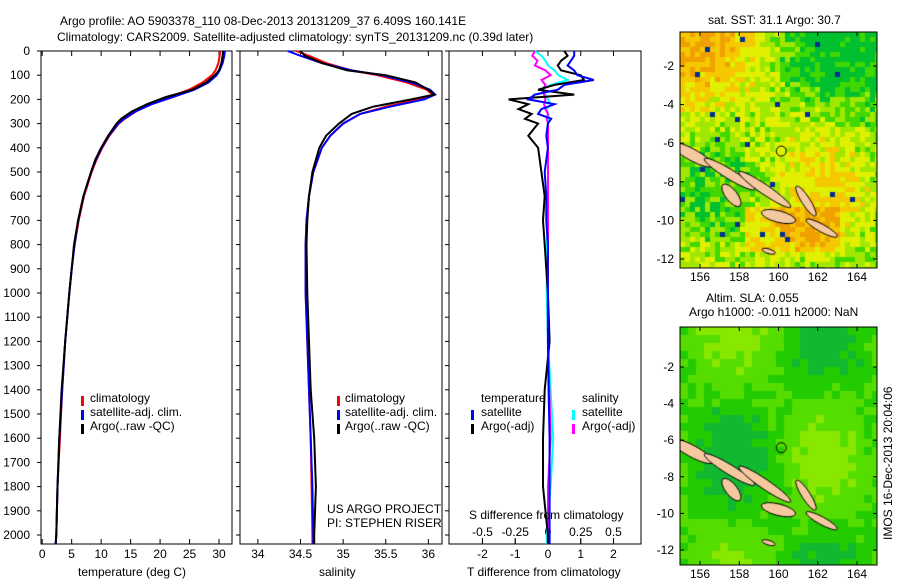 Image resolution: width=900 pixels, height=580 pixels. I want to click on y-tick-label: 500, so click(20, 172).